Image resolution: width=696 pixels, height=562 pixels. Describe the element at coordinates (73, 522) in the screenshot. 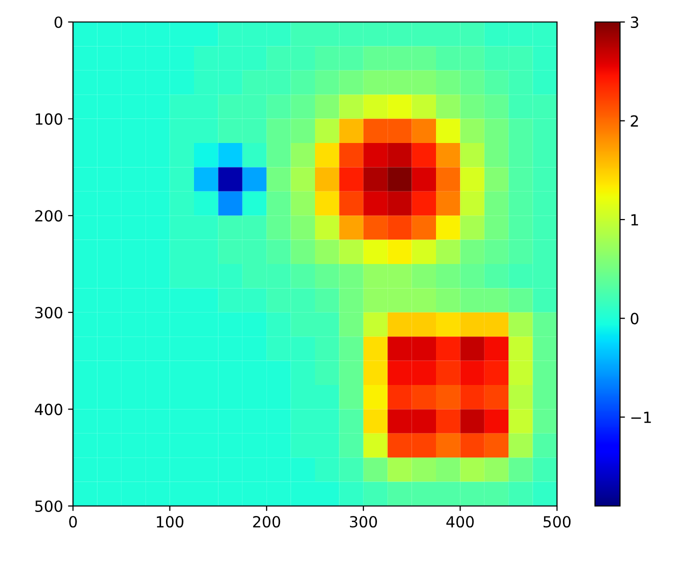

I see `x-tick-label: 0` at that location.